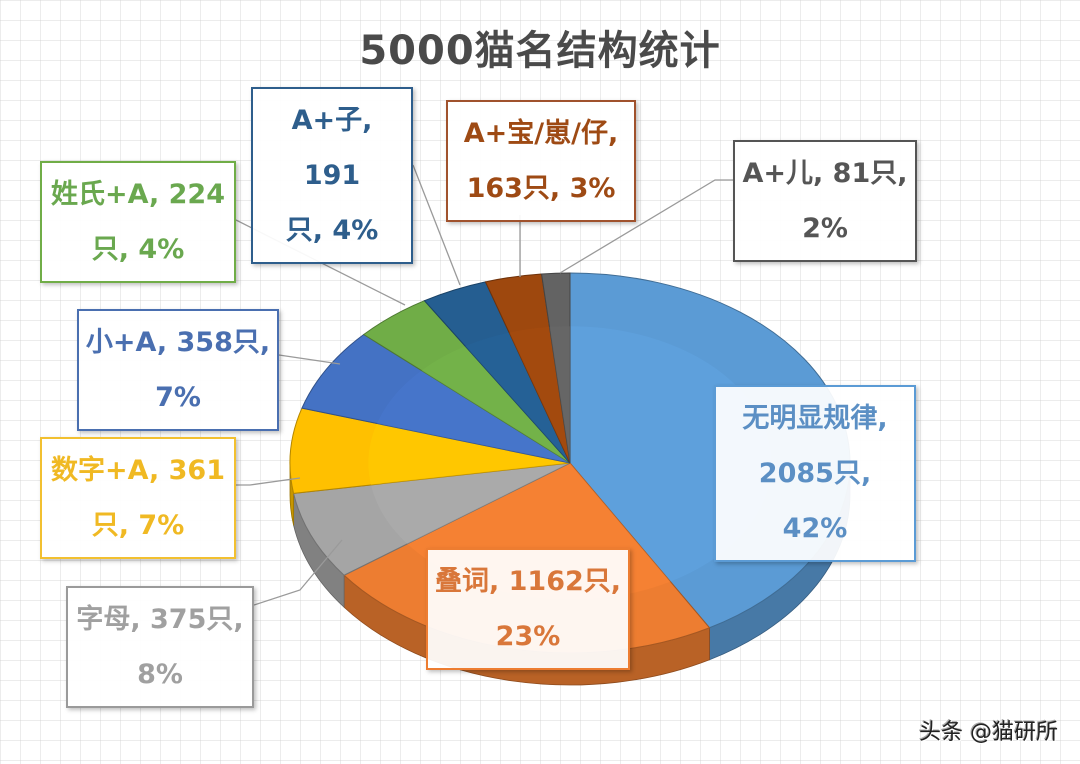 The height and width of the screenshot is (764, 1080). I want to click on label-line2: 7%, so click(178, 397).